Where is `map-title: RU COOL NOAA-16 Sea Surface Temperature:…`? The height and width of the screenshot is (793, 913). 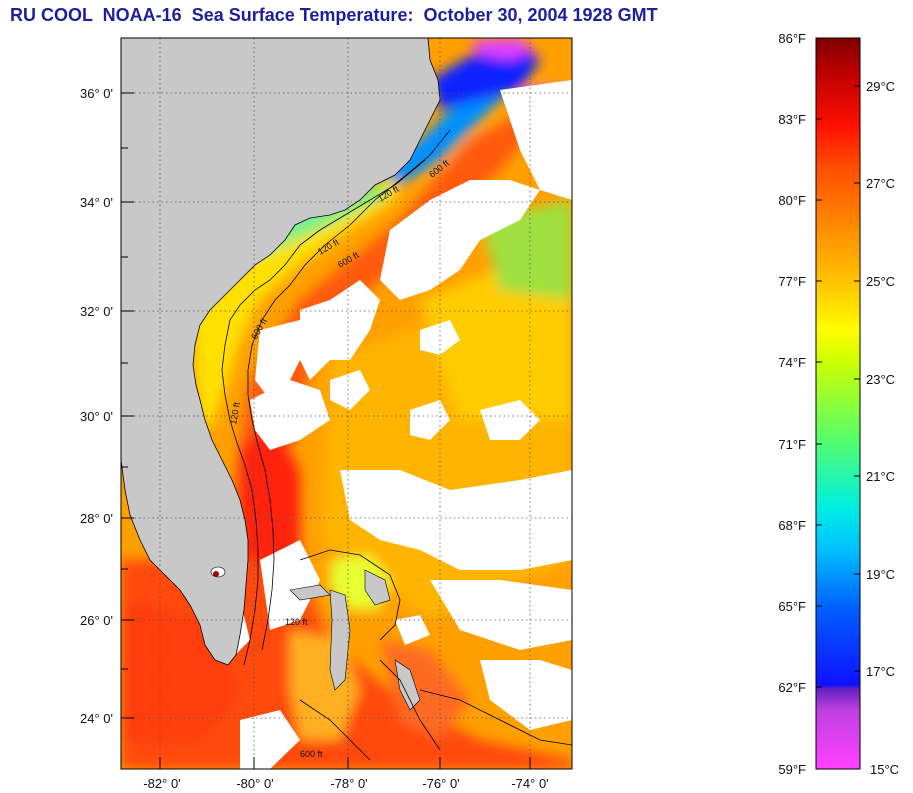 map-title: RU COOL NOAA-16 Sea Surface Temperature:… is located at coordinates (334, 15).